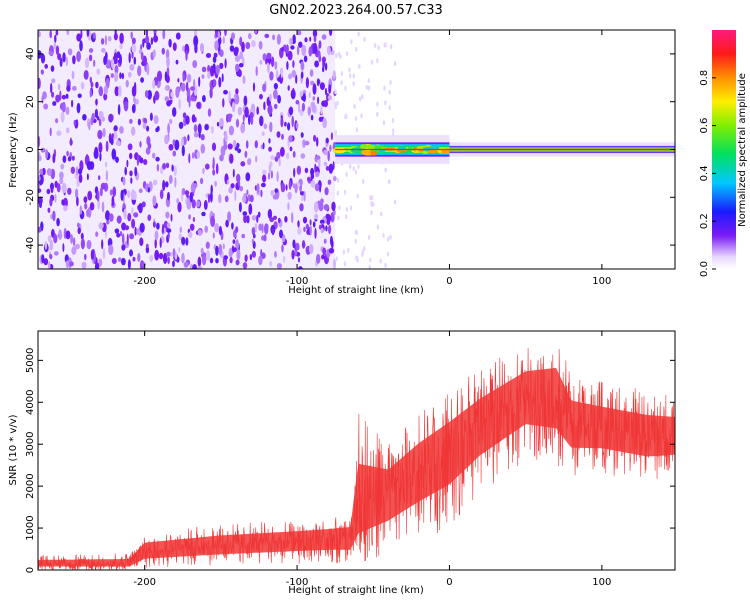  What do you see at coordinates (742, 150) in the screenshot?
I see `colorbar-label: Normalized spectral amplitude` at bounding box center [742, 150].